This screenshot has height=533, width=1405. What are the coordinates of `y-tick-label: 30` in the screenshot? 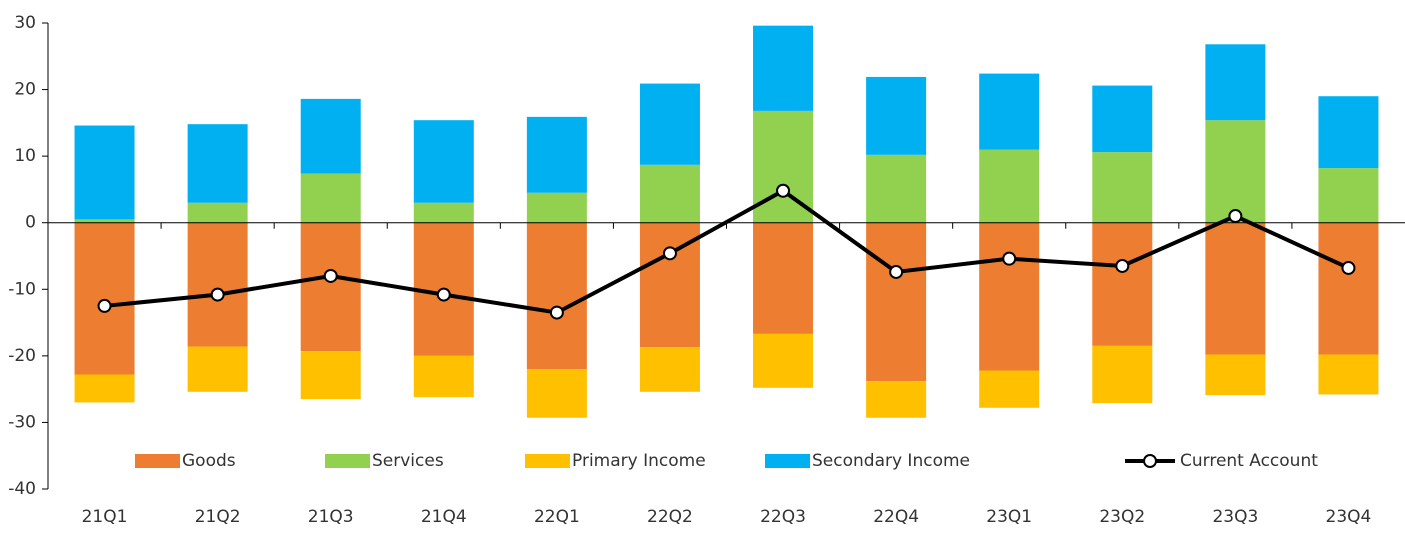 It's located at (25, 23).